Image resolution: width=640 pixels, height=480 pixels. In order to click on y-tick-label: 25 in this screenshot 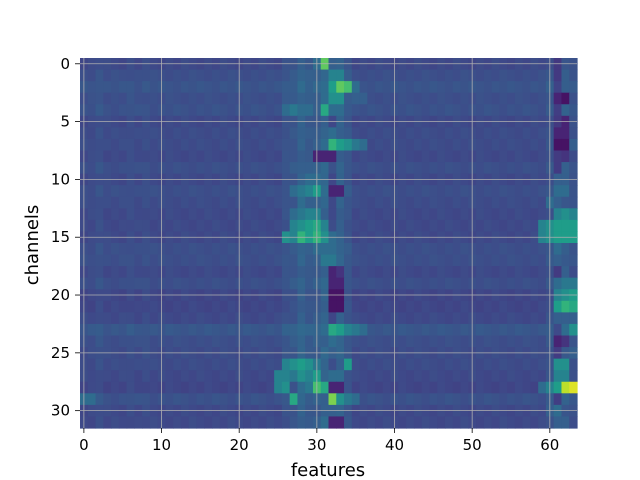, I will do `click(60, 353)`.